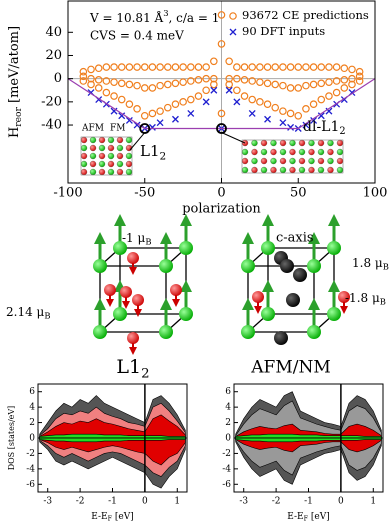 The height and width of the screenshot is (527, 390). Describe the element at coordinates (324, 128) in the screenshot. I see `structure-label: dl-L12` at that location.